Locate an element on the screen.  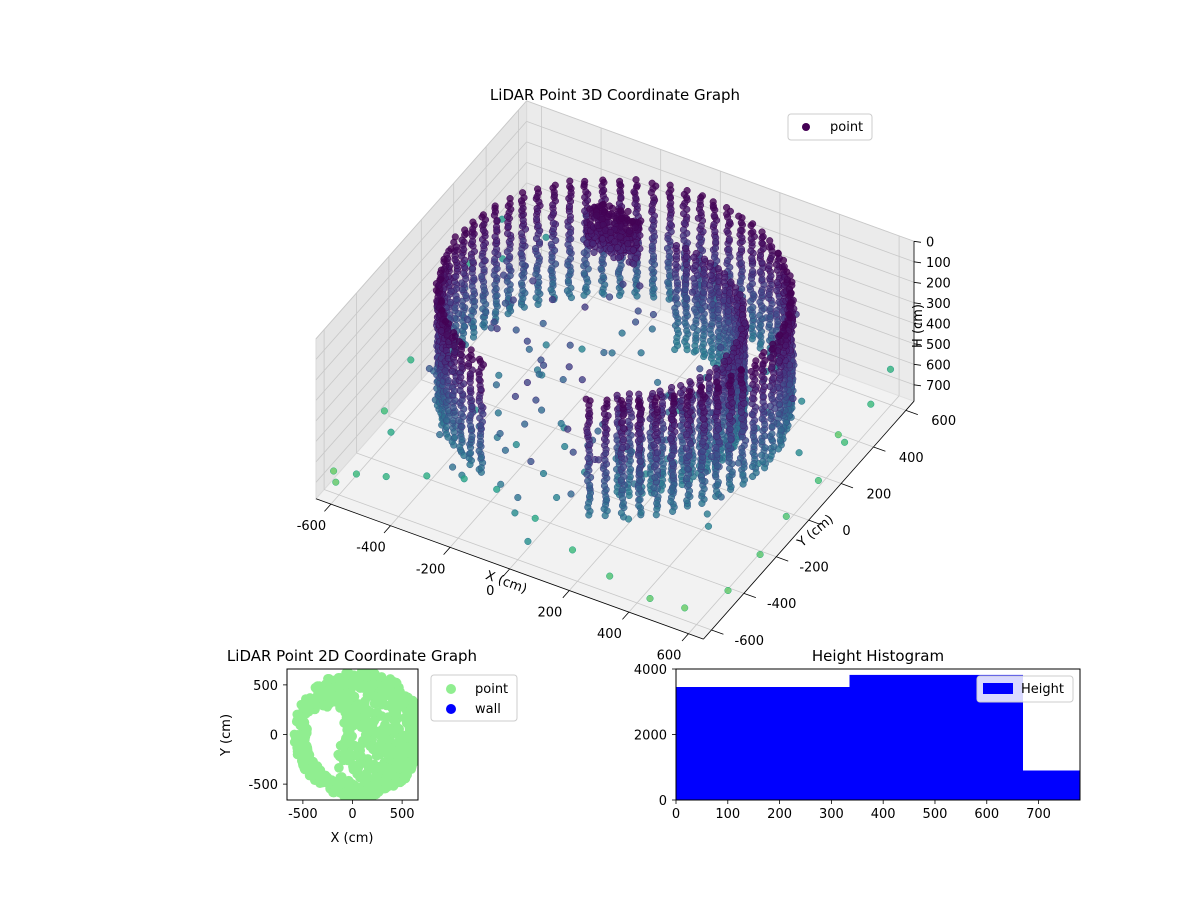
z-tick-label: 100 is located at coordinates (938, 263).